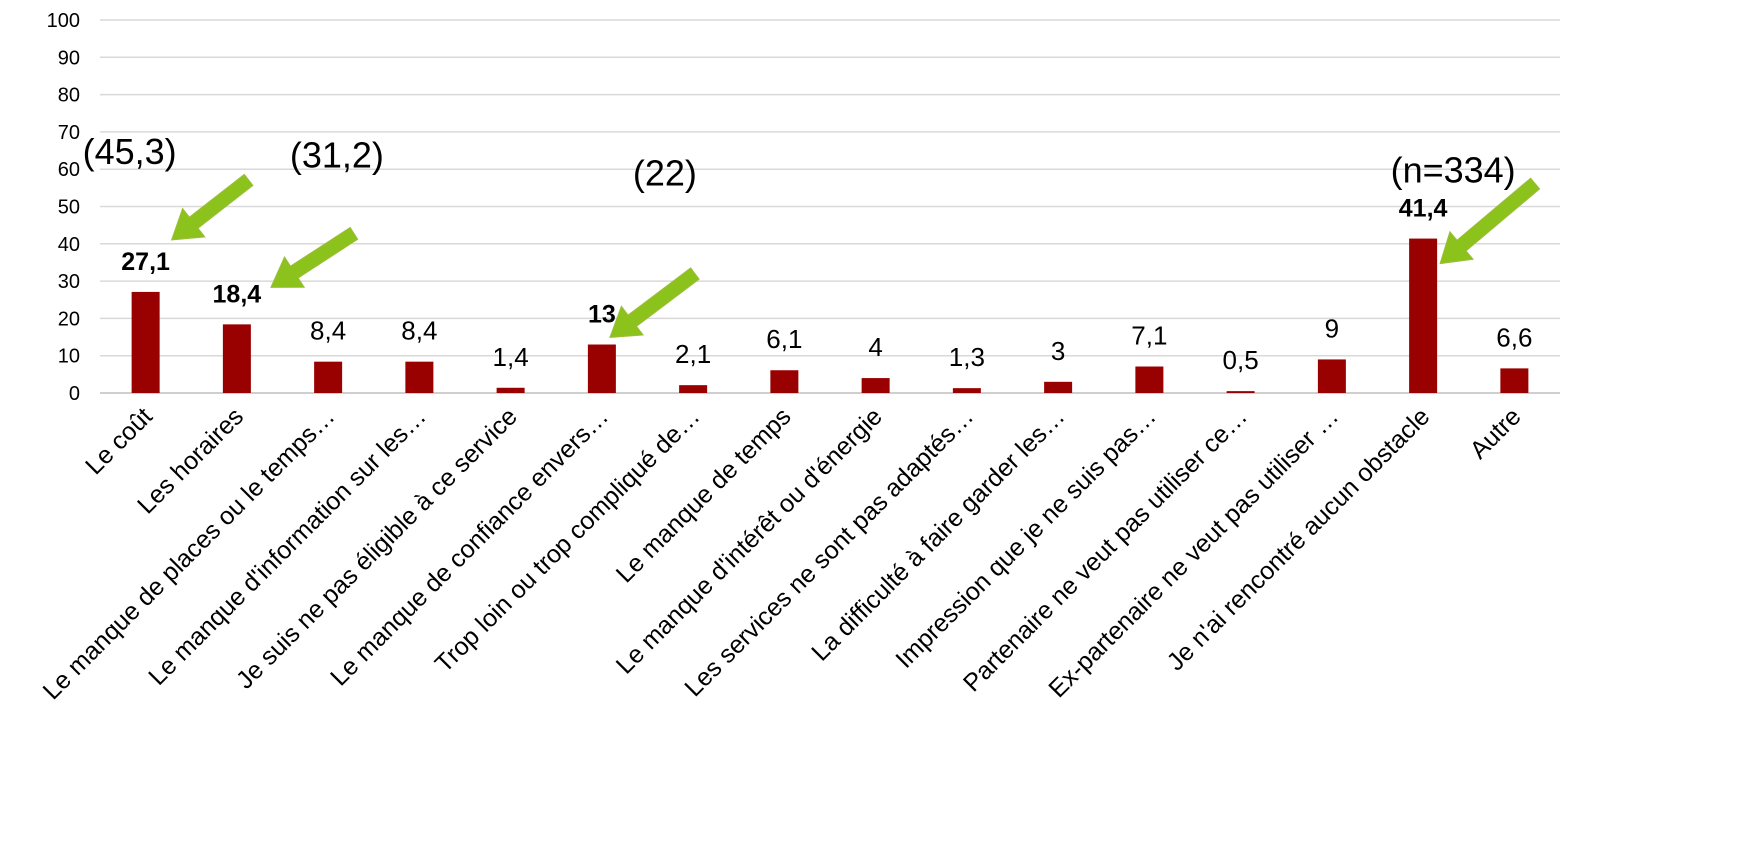 This screenshot has height=849, width=1746. What do you see at coordinates (1332, 328) in the screenshot?
I see `data-label: 9` at bounding box center [1332, 328].